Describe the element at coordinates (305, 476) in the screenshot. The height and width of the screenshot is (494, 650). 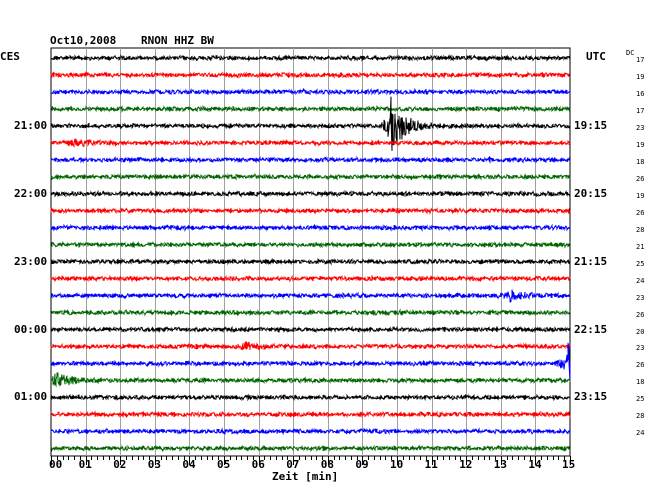
I see `x-axis-label: Zeit [min]` at that location.